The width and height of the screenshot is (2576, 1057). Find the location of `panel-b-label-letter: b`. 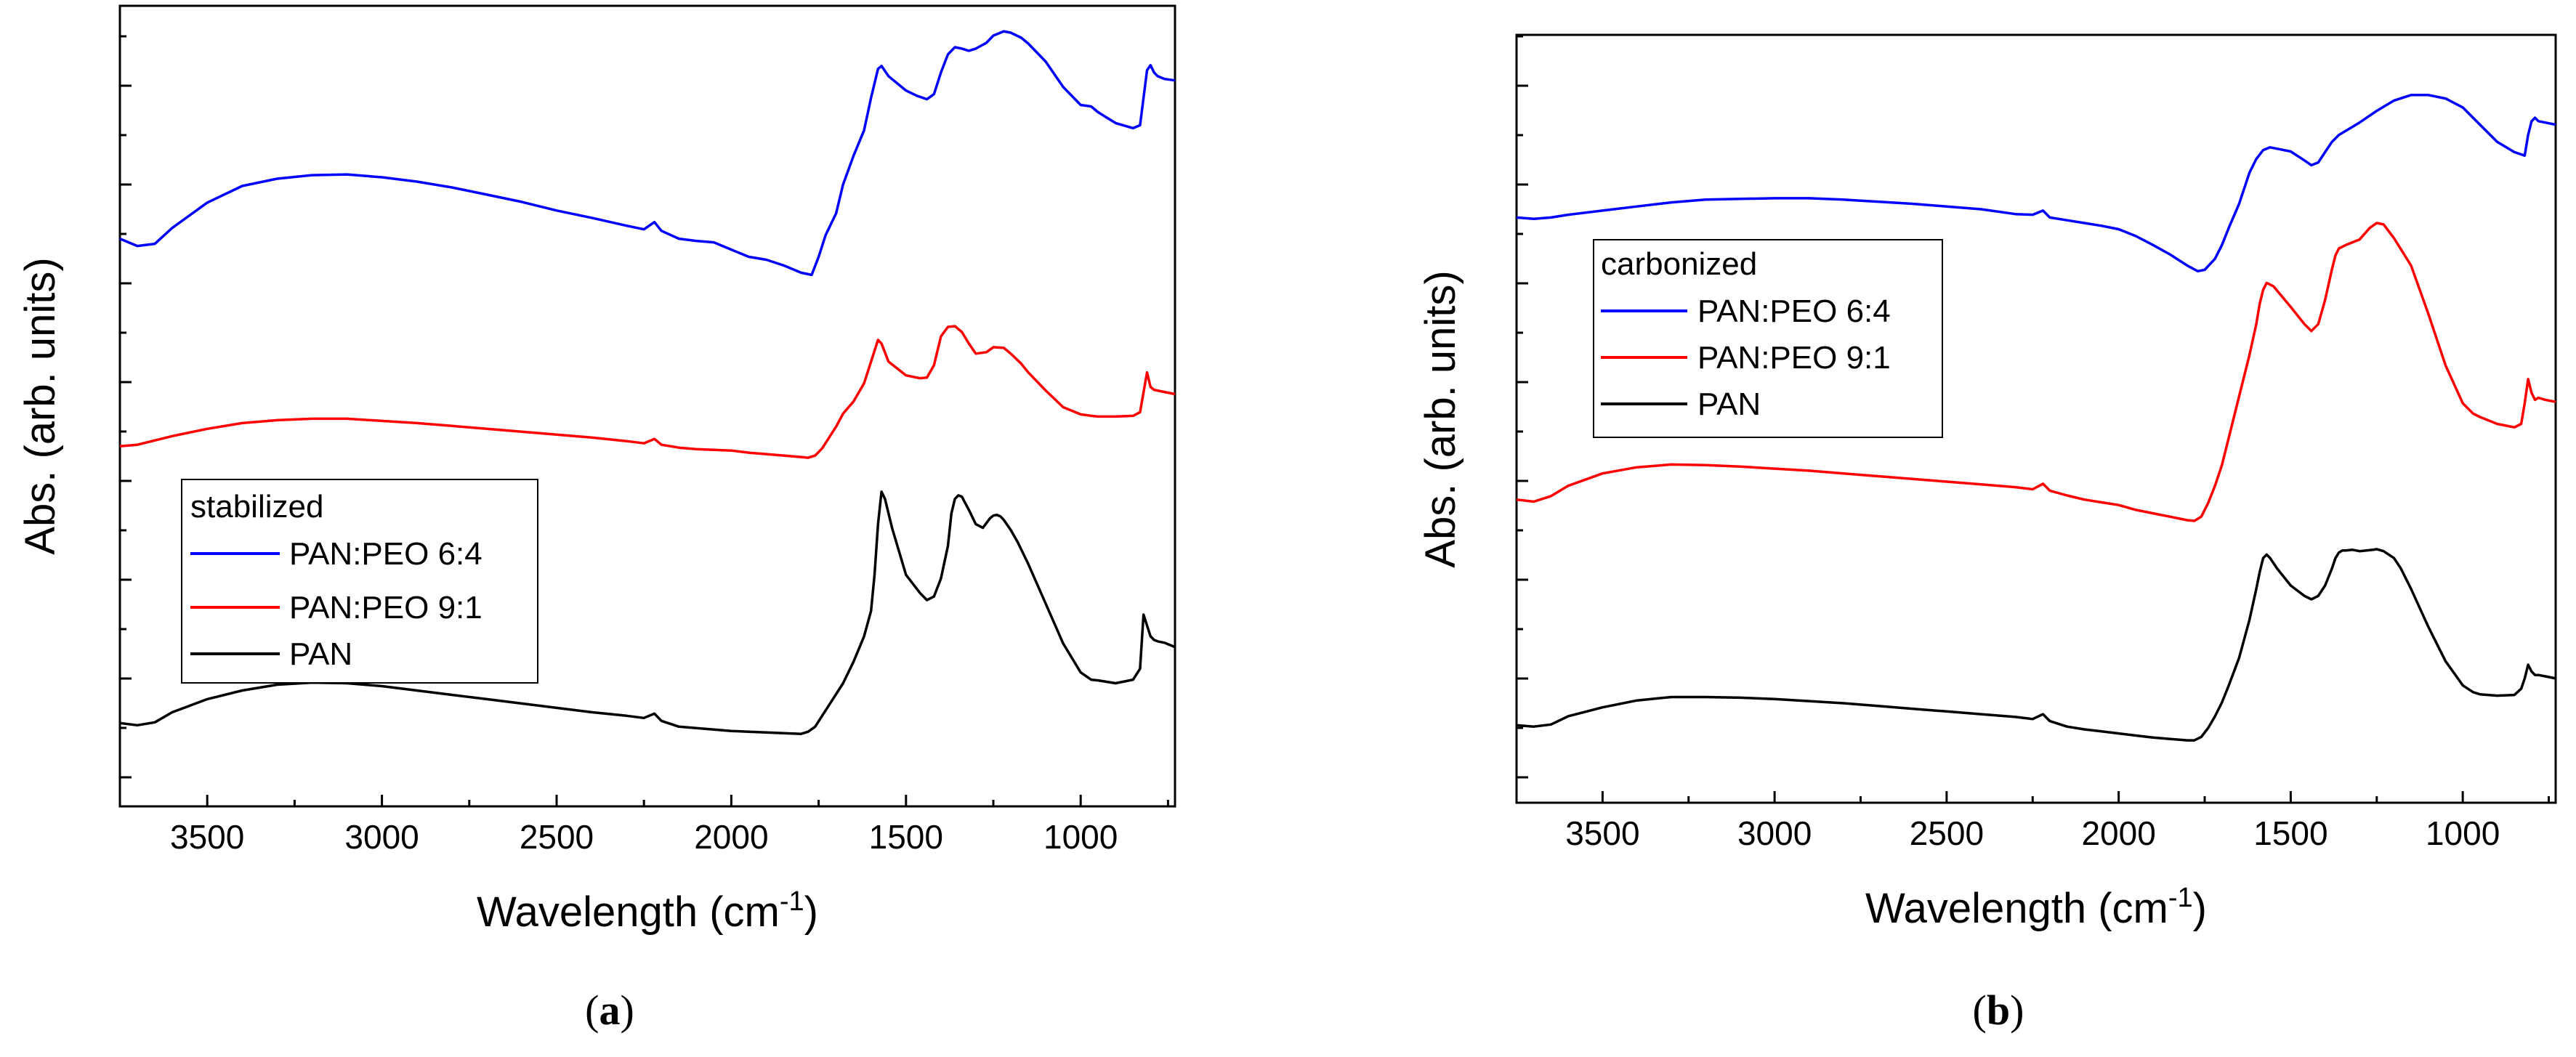

panel-b-label-letter: b is located at coordinates (1999, 1010).